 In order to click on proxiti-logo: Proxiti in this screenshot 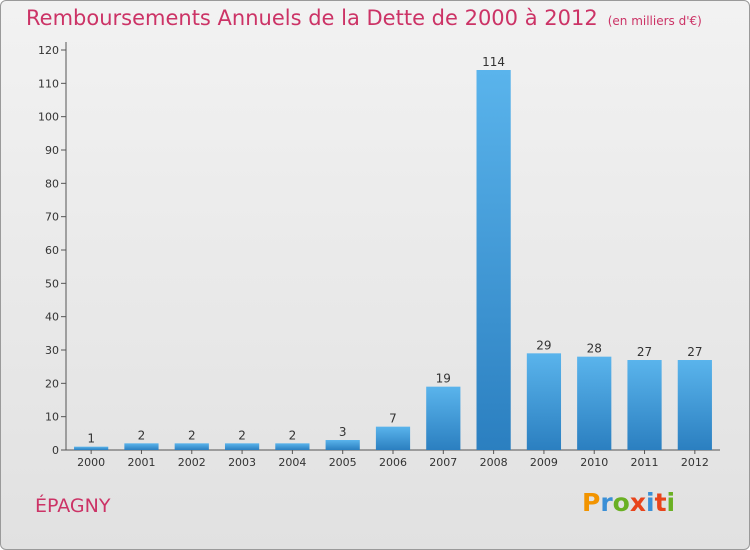, I will do `click(628, 502)`.